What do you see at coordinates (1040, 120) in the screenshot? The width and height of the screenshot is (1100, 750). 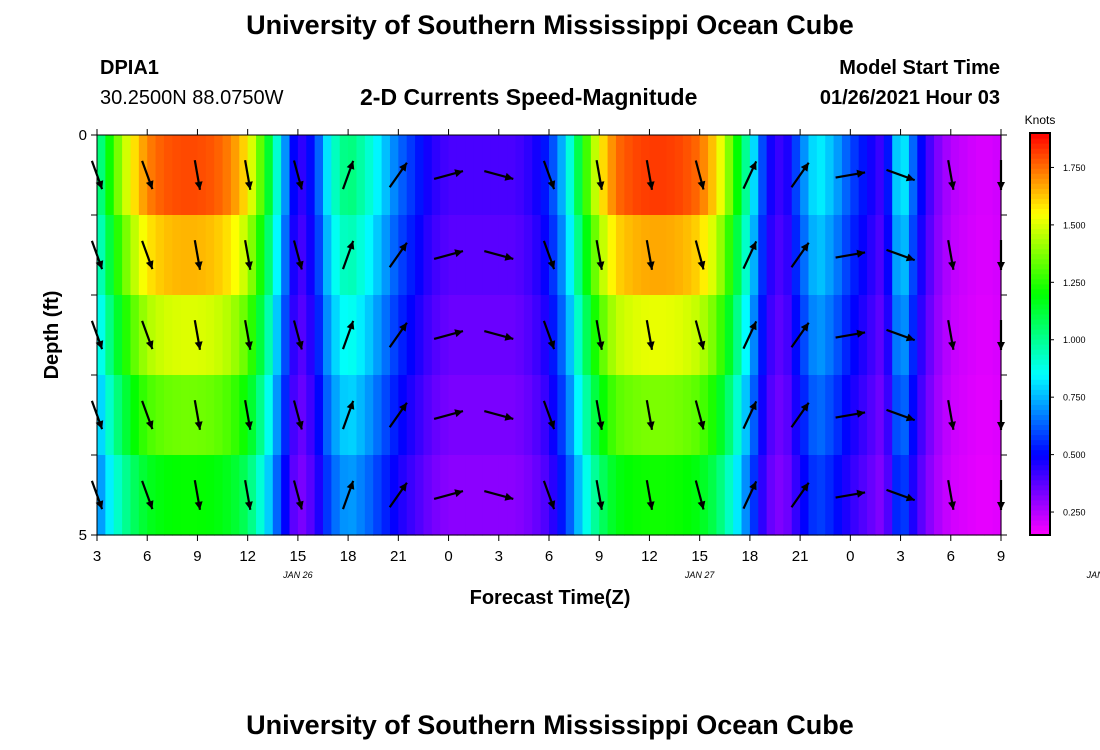 I see `colorbar-label: Knots` at bounding box center [1040, 120].